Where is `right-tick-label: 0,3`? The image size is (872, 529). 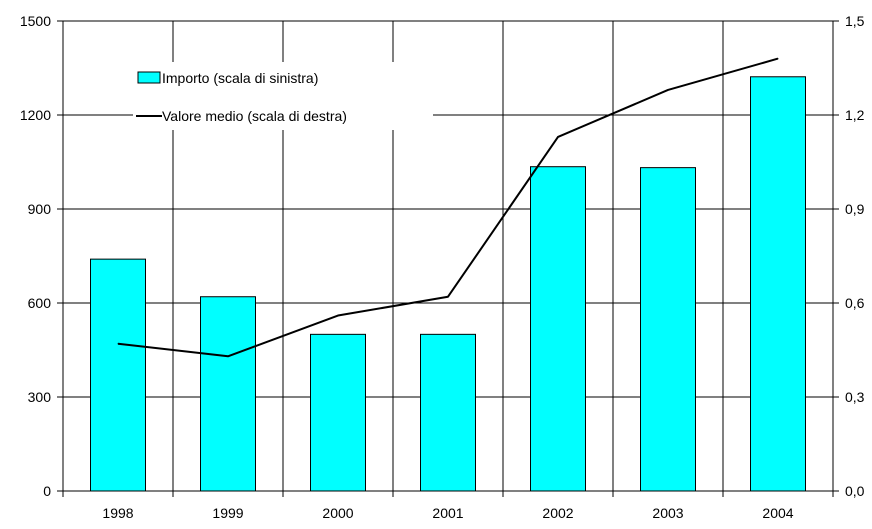 right-tick-label: 0,3 is located at coordinates (855, 397).